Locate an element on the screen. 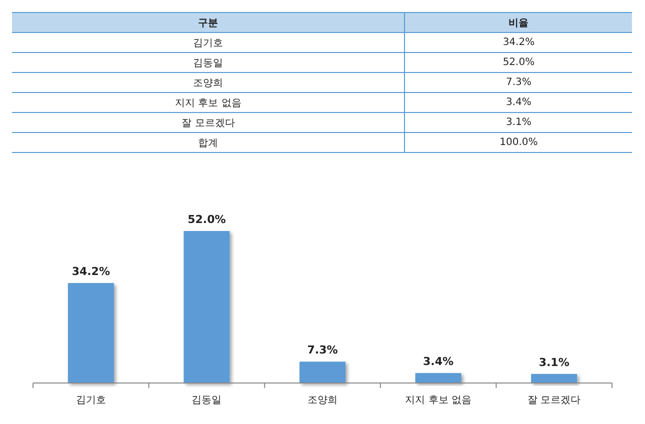  text: 3.4% is located at coordinates (519, 102).